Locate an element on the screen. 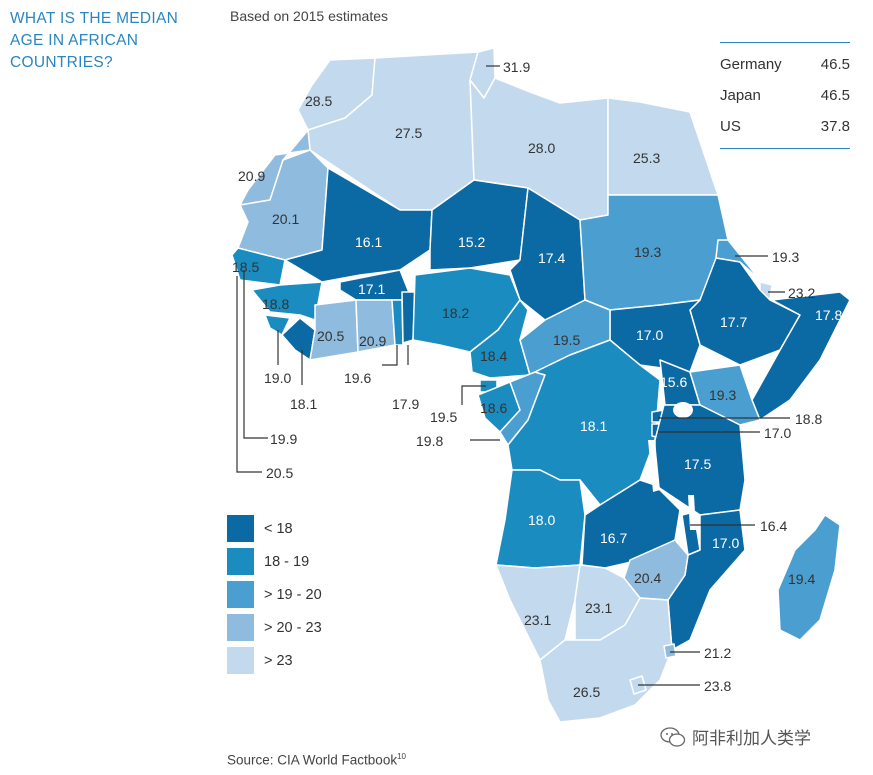  callout-line-eq-guinea is located at coordinates (473, 395).